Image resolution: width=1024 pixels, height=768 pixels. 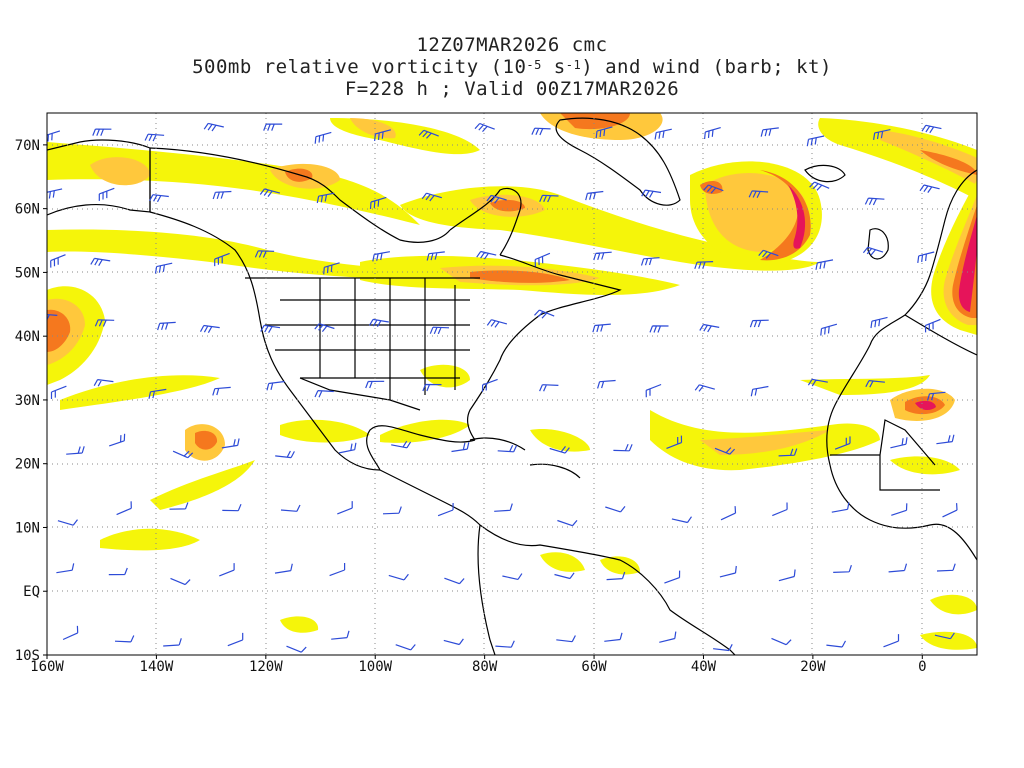 What do you see at coordinates (813, 667) in the screenshot?
I see `lon-tick-label: 20W` at bounding box center [813, 667].